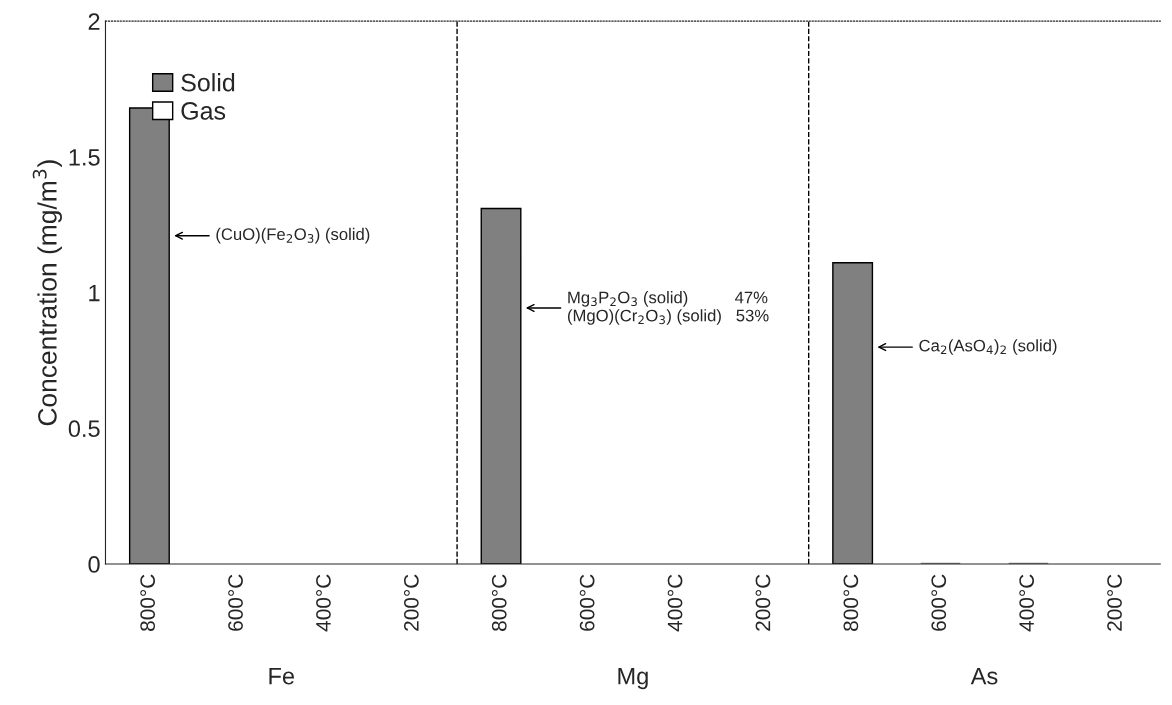 The image size is (1172, 705). Describe the element at coordinates (988, 347) in the screenshot. I see `annotation: Ca$_{2}$(AsO$_{4}$)$_{2}$ (solid)` at that location.